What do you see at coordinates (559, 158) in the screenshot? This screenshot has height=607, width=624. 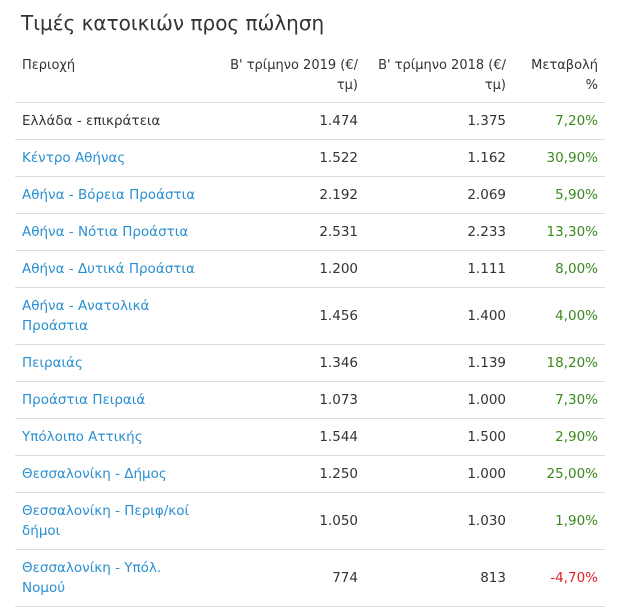 I see `change-cell: 30,90%` at bounding box center [559, 158].